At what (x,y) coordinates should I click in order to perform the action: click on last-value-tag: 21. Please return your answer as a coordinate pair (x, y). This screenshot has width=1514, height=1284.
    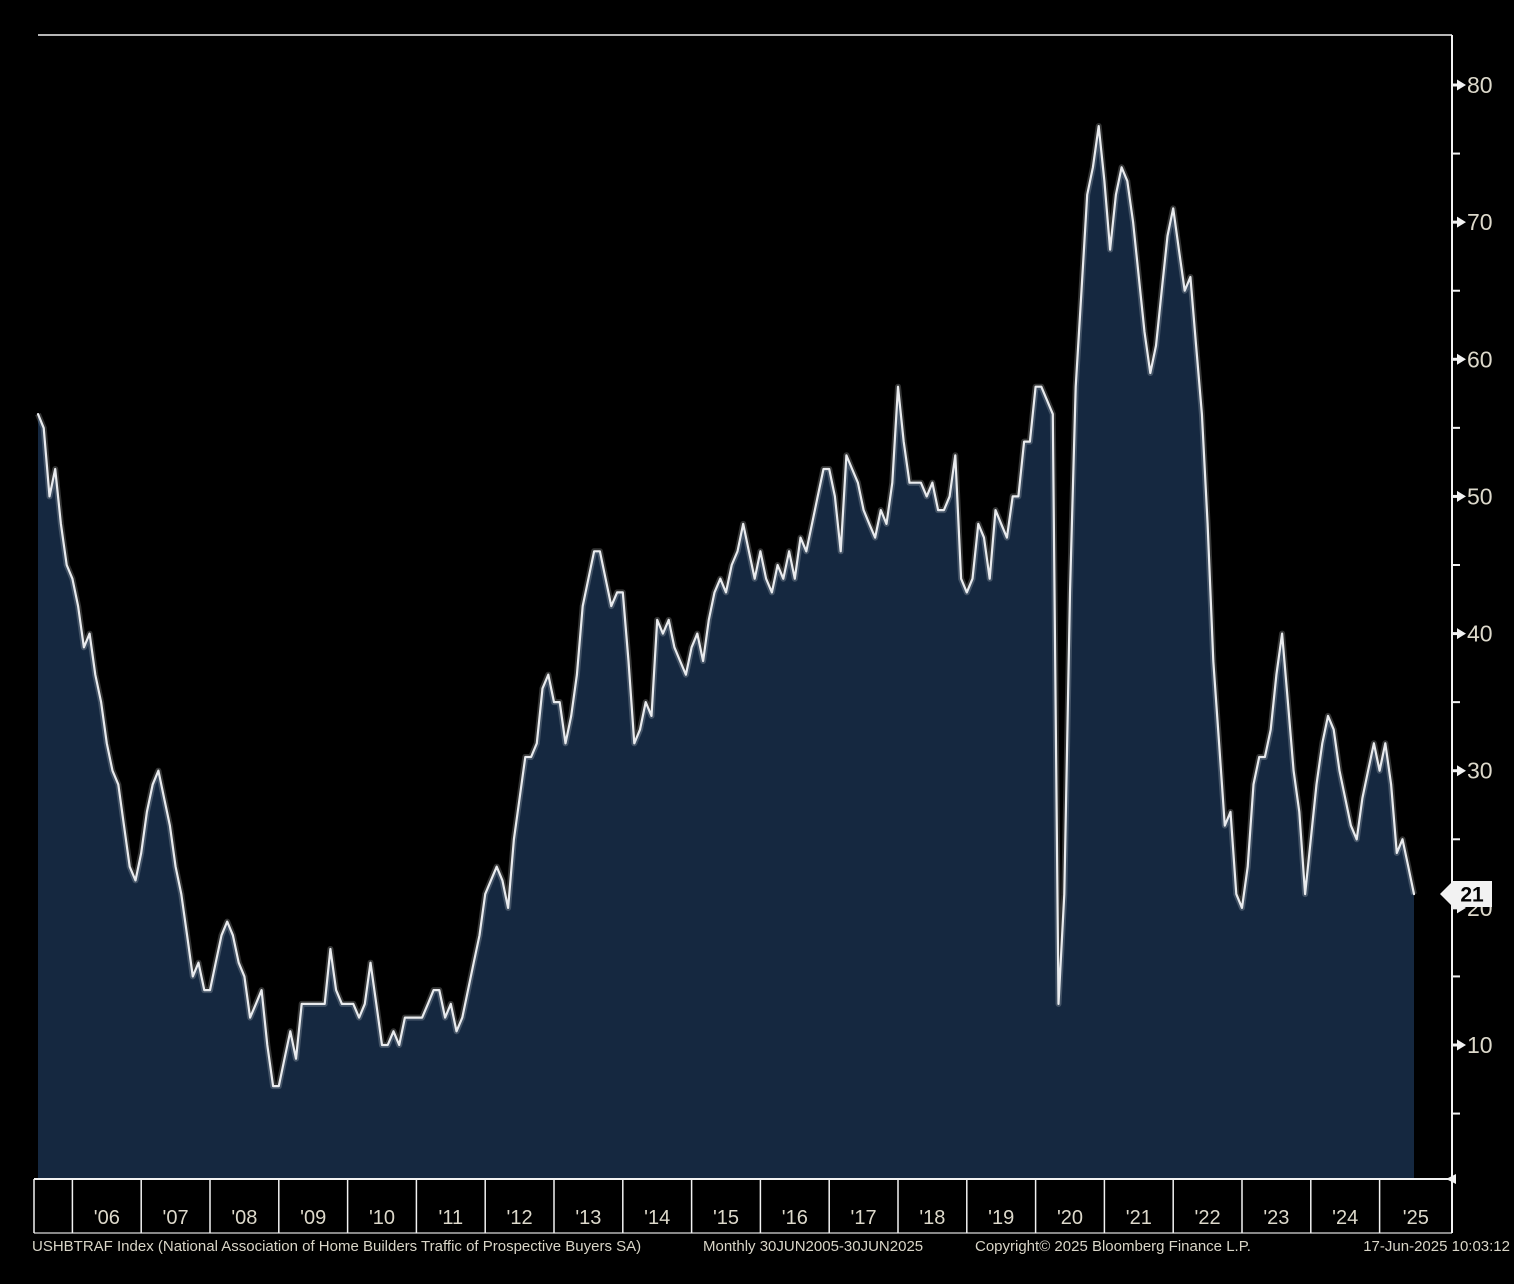
    Looking at the image, I should click on (1466, 894).